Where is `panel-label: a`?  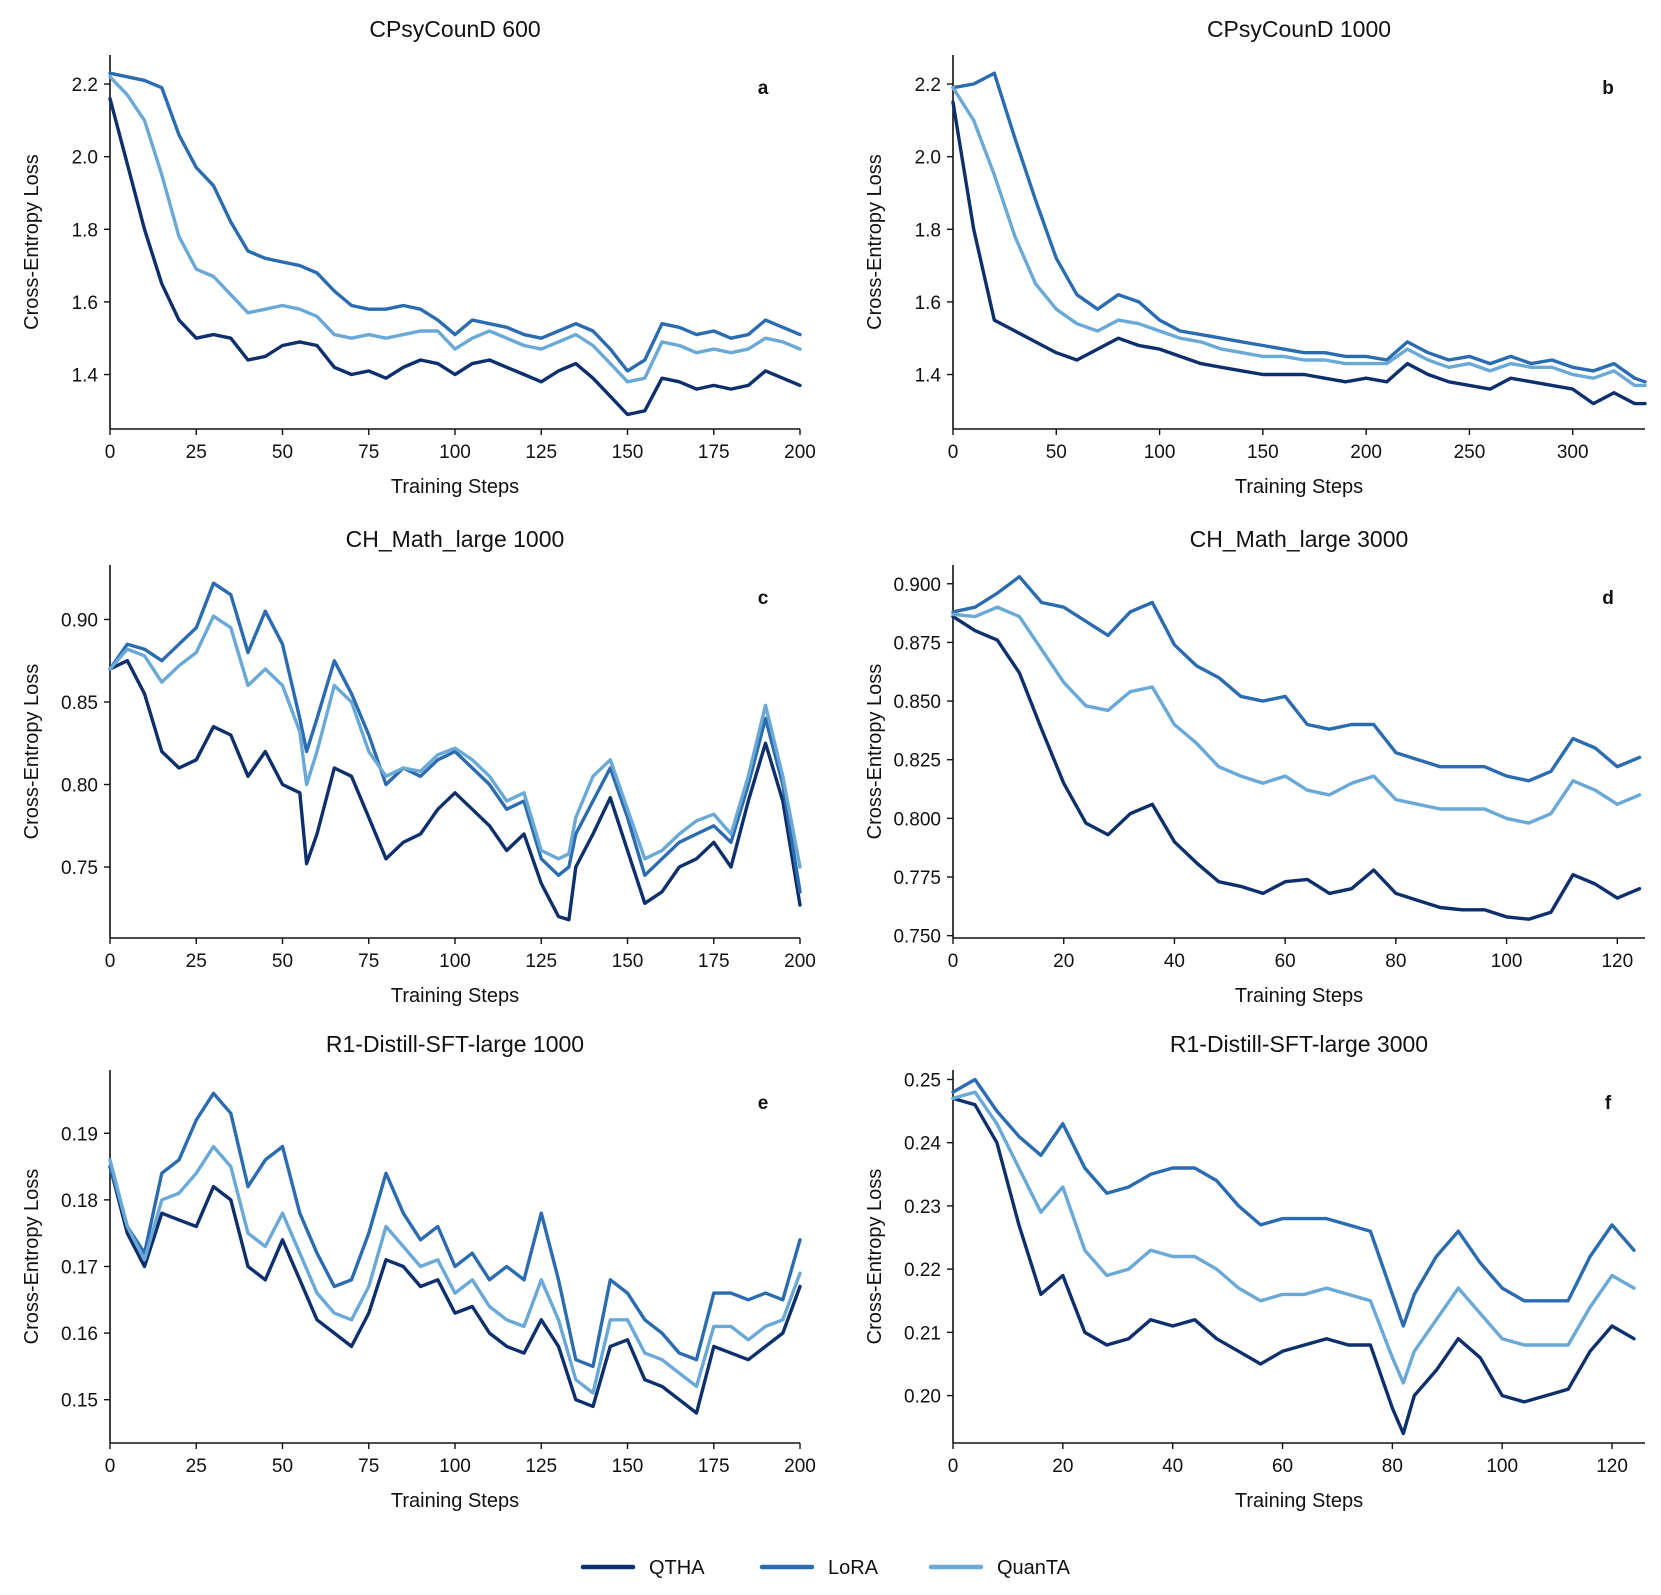 panel-label: a is located at coordinates (763, 88).